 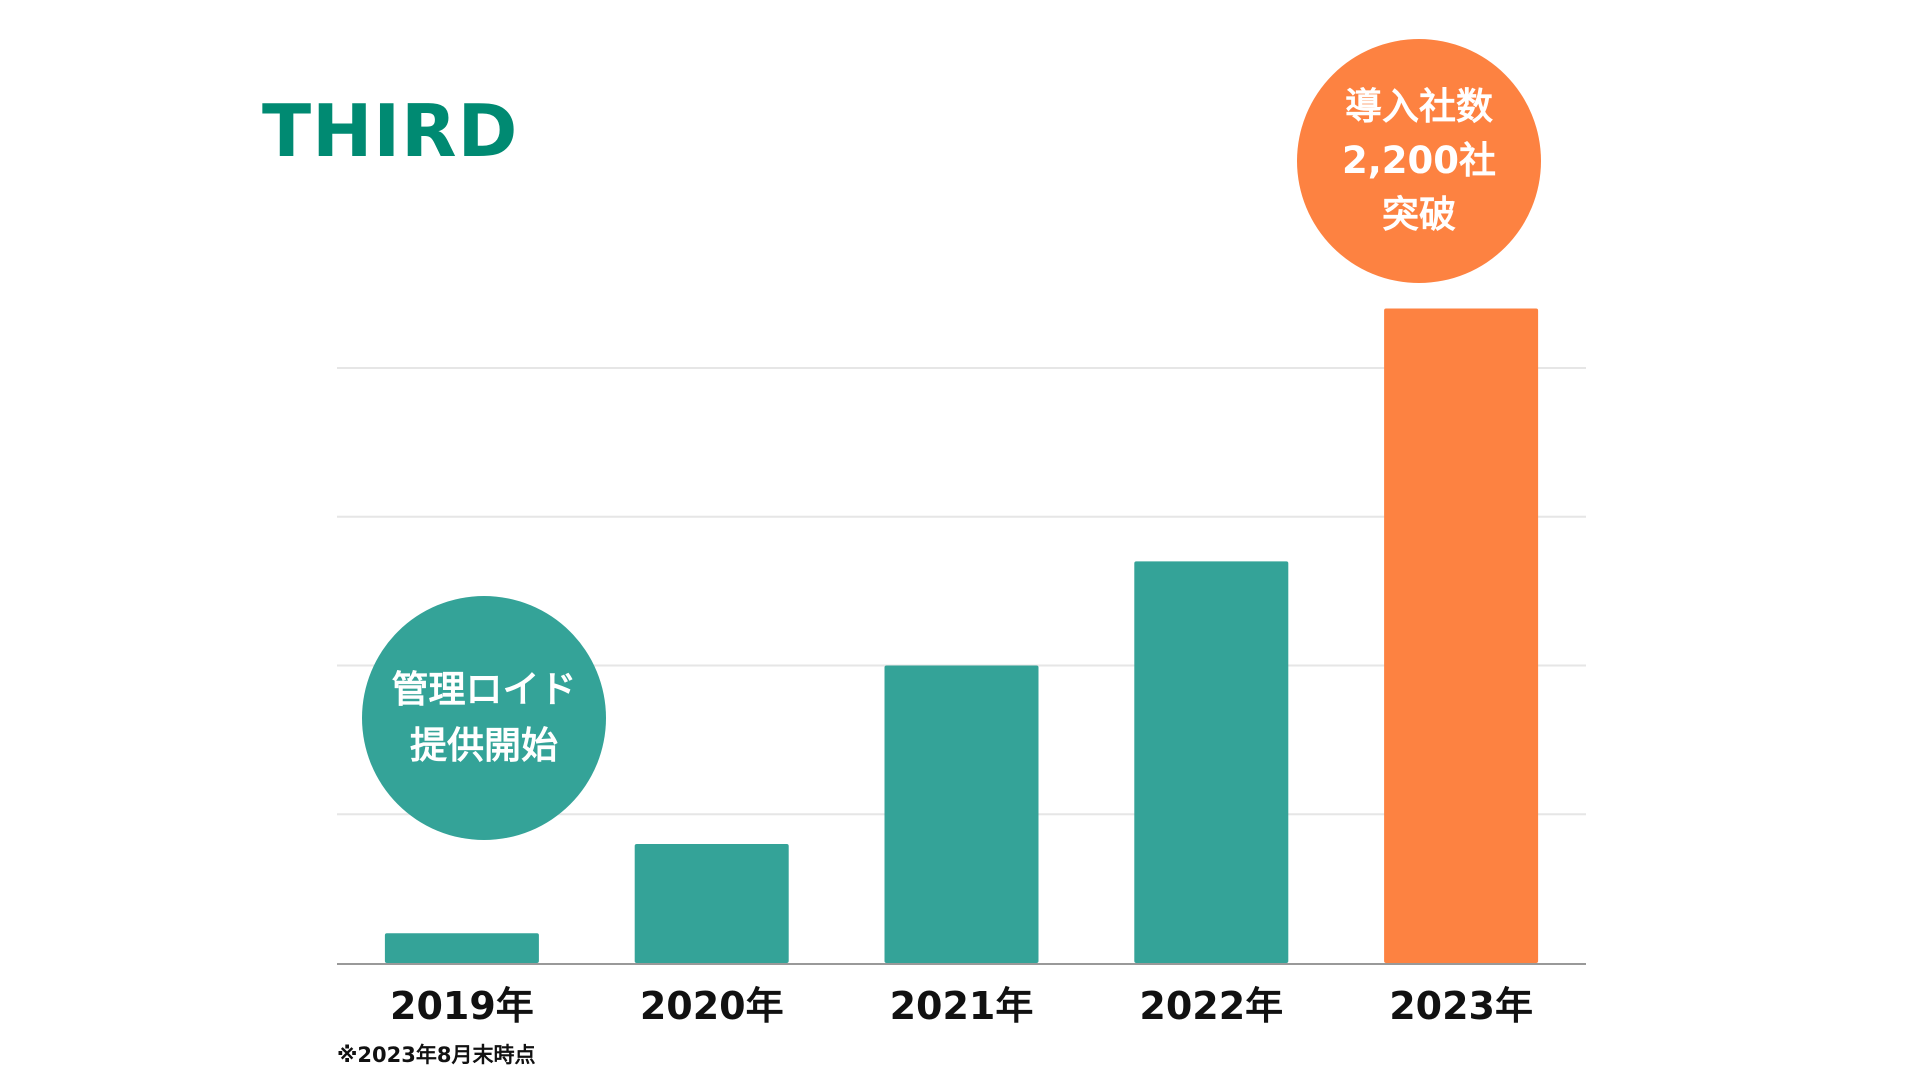 What do you see at coordinates (461, 948) in the screenshot?
I see `bar-2019年` at bounding box center [461, 948].